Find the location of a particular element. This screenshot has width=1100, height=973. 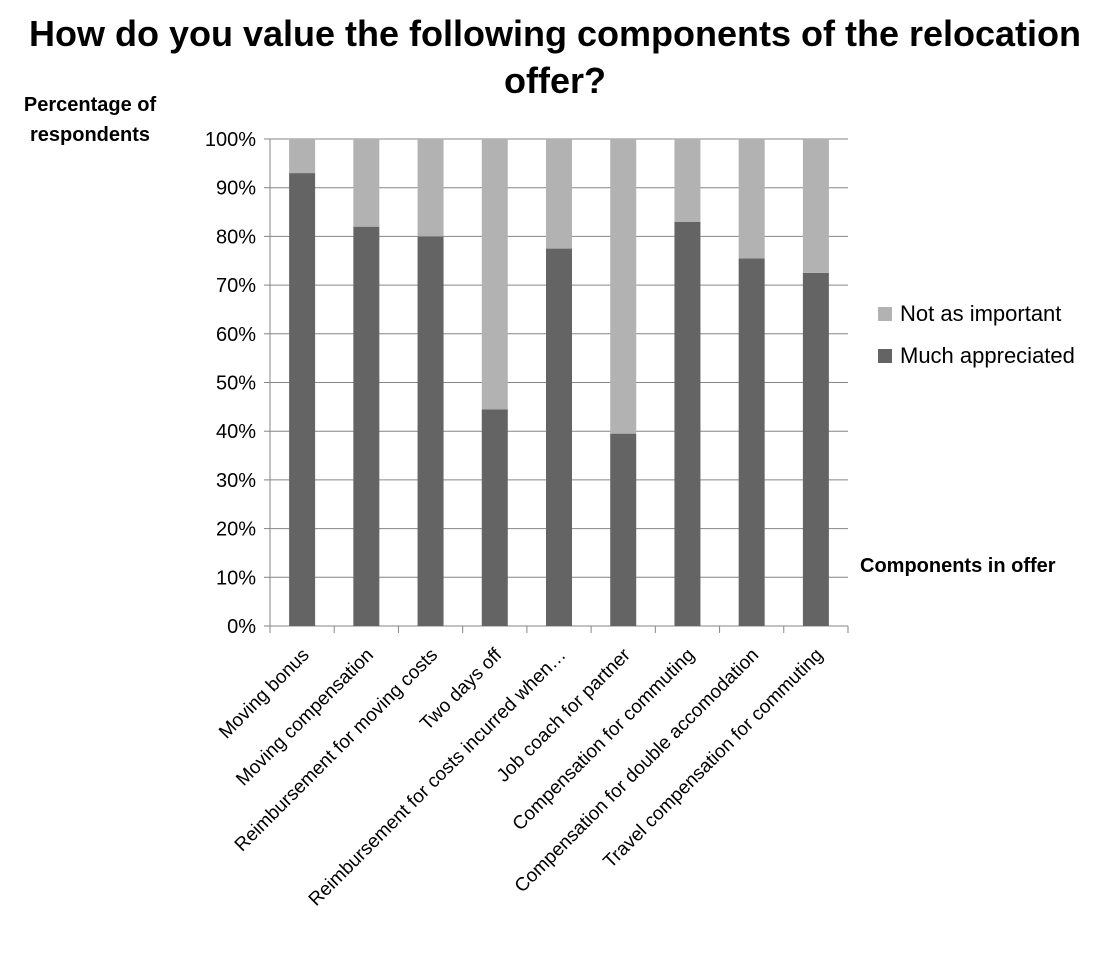

x-tick-label: Compensation for double accomodation is located at coordinates (637, 771).